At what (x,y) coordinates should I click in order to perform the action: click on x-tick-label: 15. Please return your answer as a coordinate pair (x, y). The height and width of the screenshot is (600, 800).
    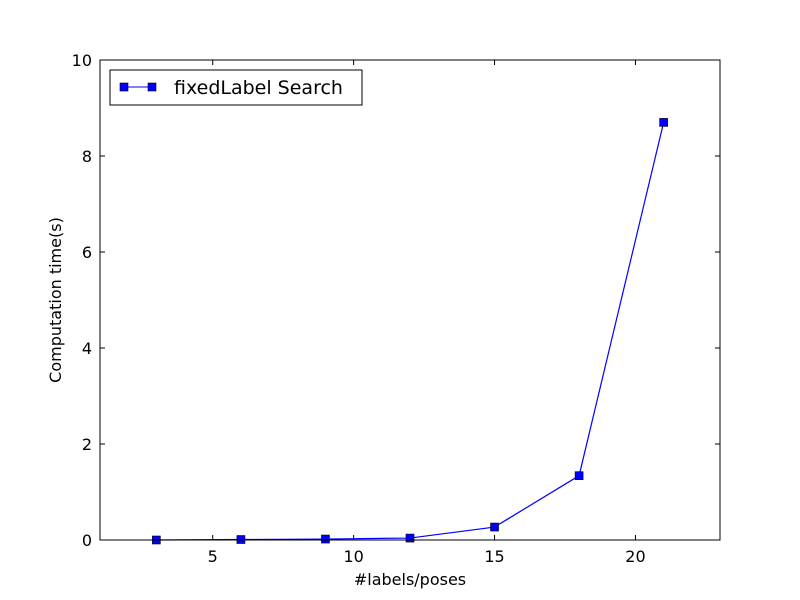
    Looking at the image, I should click on (494, 556).